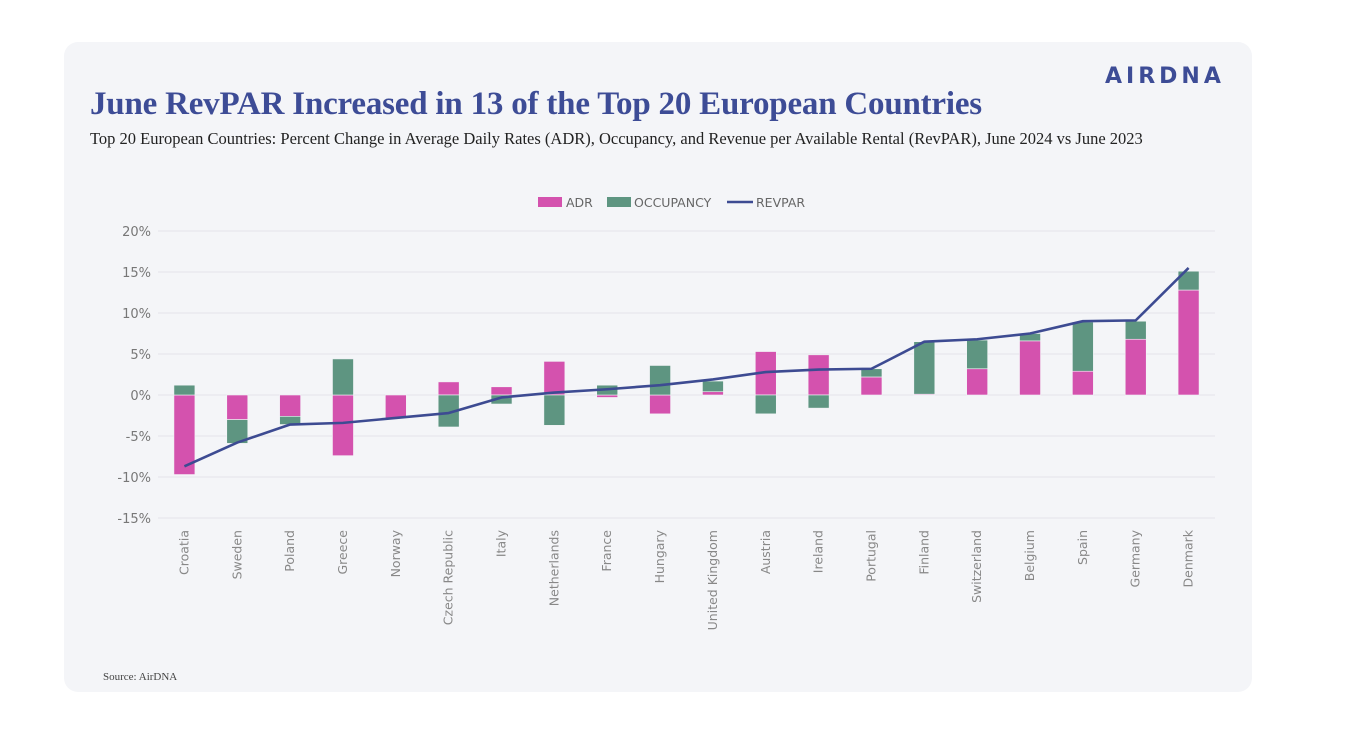  I want to click on x-tick-label: Hungary, so click(659, 556).